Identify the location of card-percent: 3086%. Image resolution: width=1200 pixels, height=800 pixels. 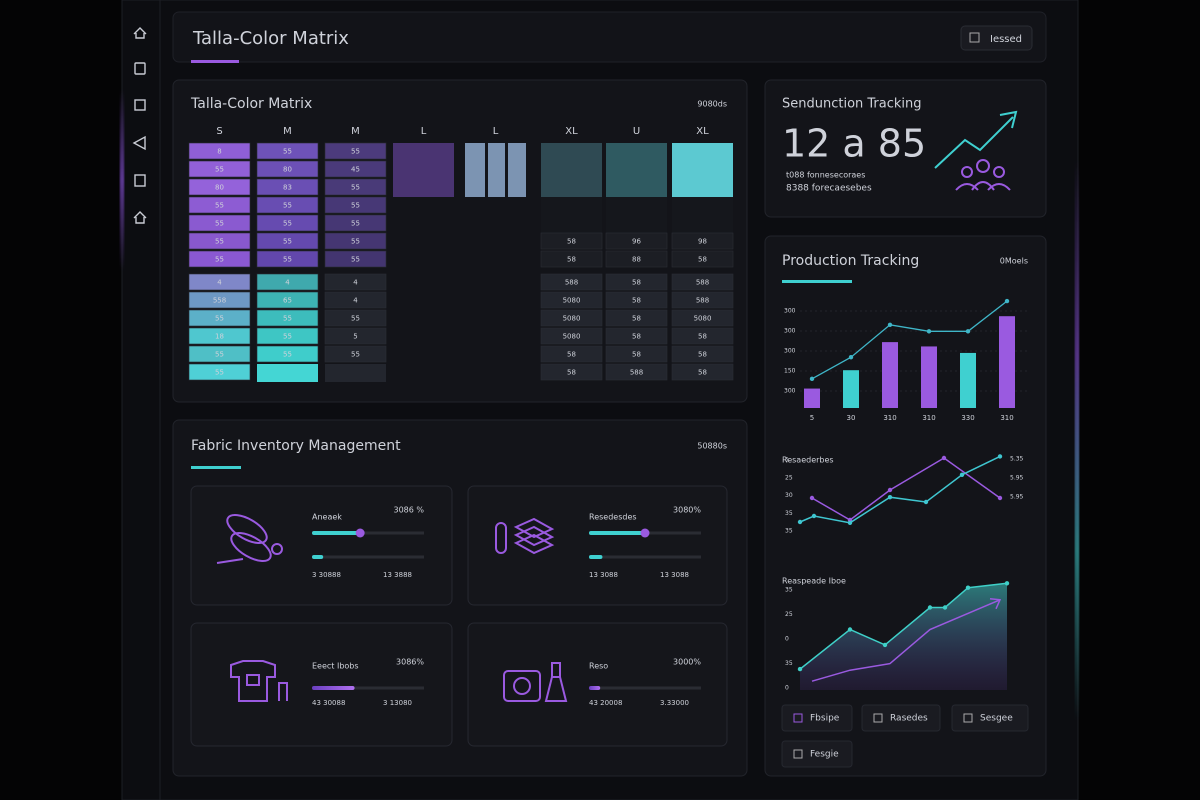
(410, 662).